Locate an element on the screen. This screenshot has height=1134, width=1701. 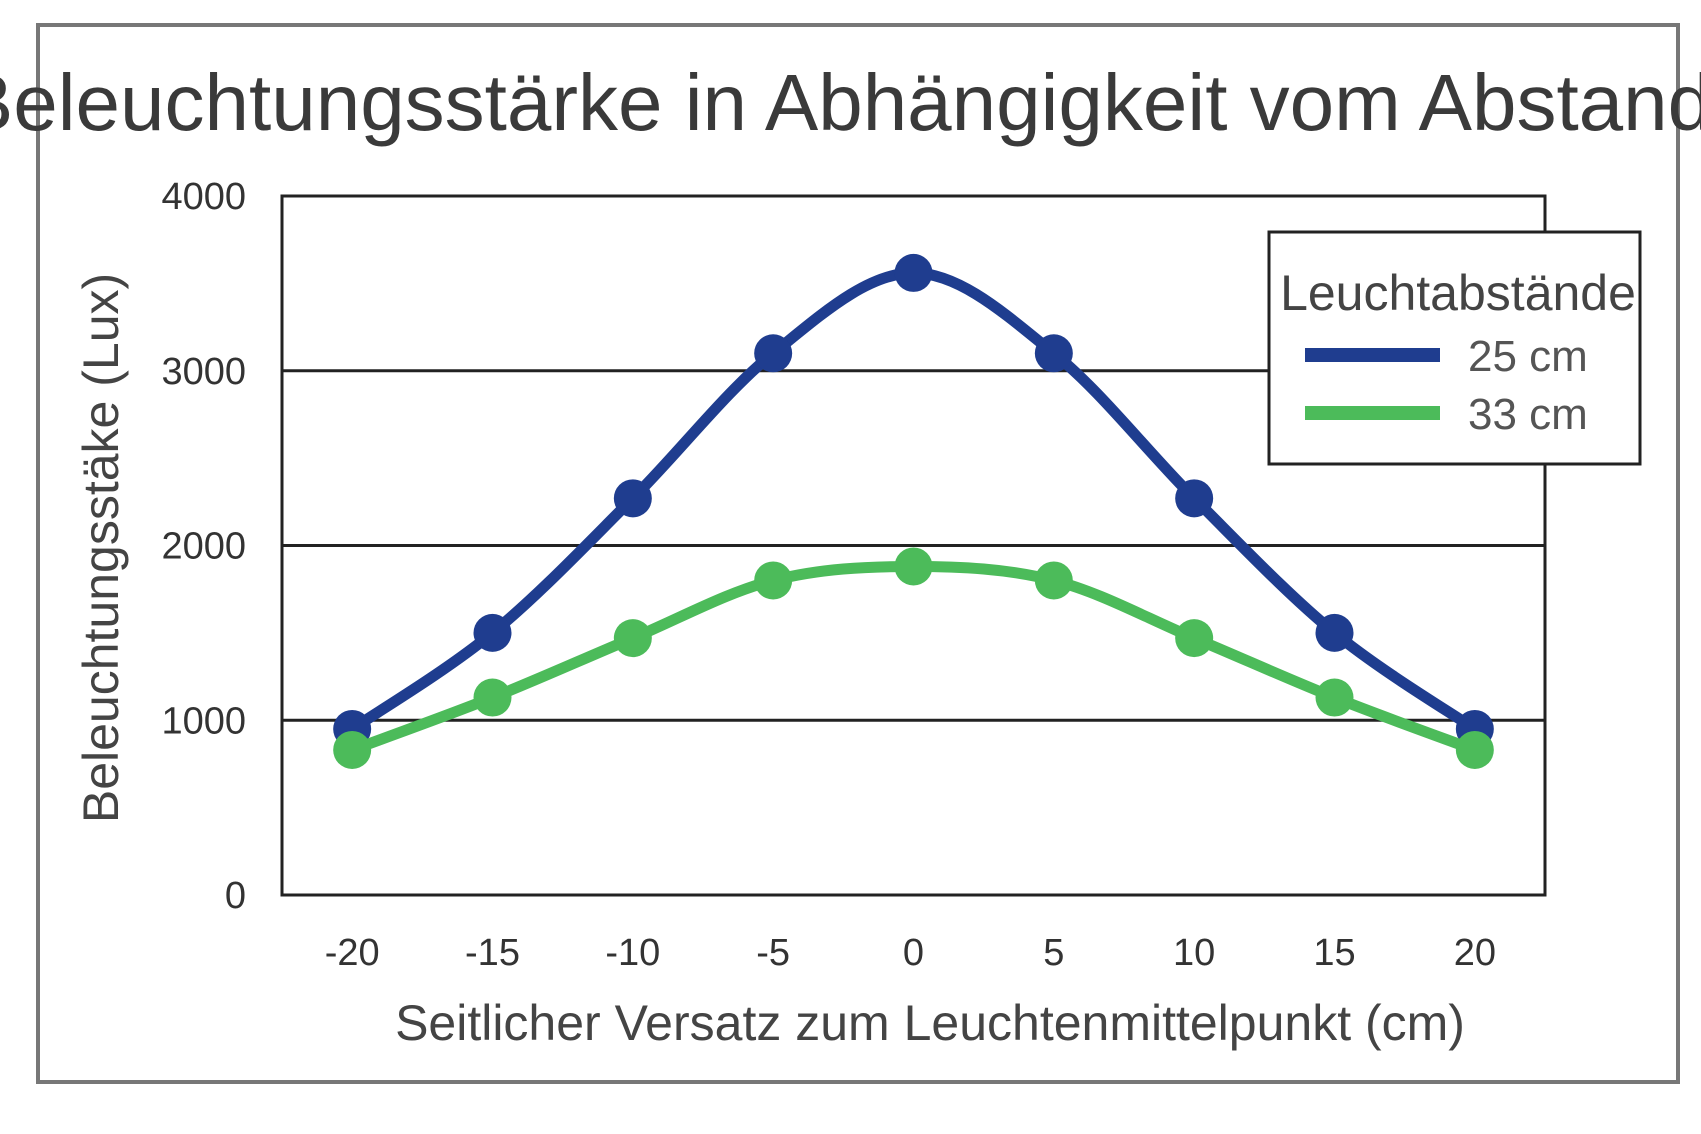
x-tick-label: -10 is located at coordinates (632, 953).